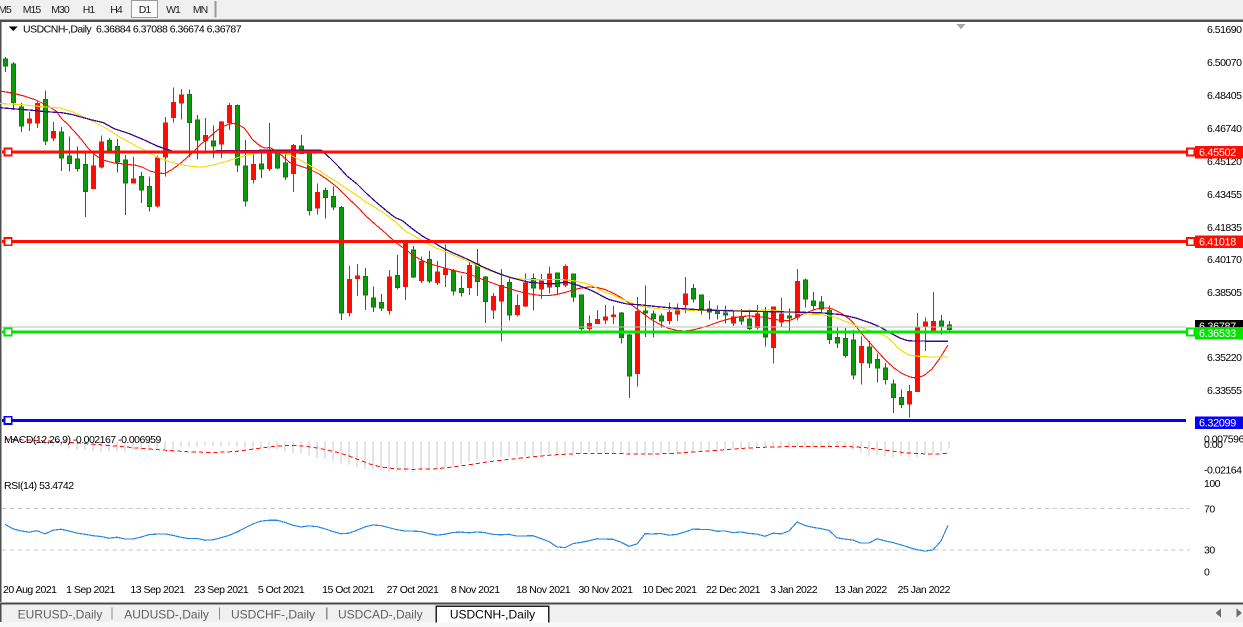 This screenshot has width=1243, height=627. I want to click on svg-text: 18 Nov 2021, so click(543, 590).